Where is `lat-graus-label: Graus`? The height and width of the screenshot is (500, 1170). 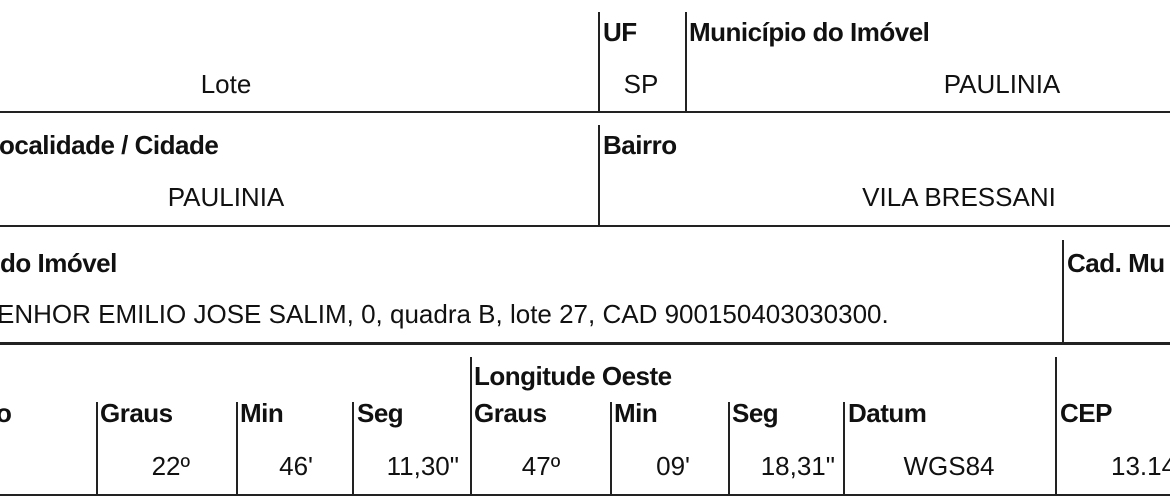 lat-graus-label: Graus is located at coordinates (136, 413).